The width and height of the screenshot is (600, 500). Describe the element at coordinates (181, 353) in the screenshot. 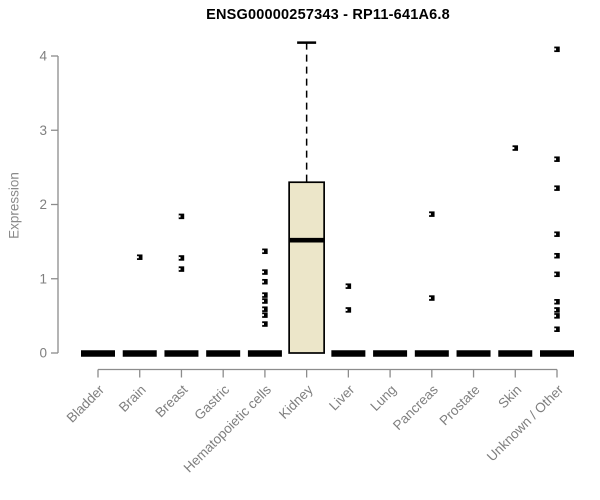

I see `collapsed-box-breast` at that location.